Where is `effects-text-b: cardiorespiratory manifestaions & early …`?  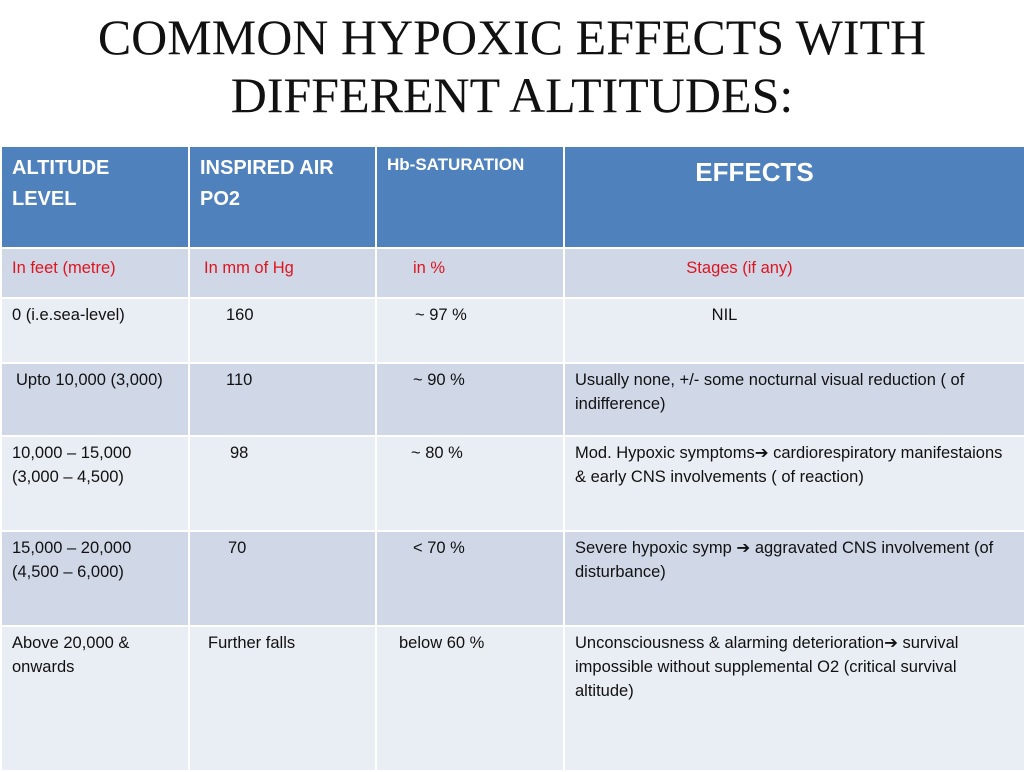 effects-text-b: cardiorespiratory manifestaions & early … is located at coordinates (789, 465).